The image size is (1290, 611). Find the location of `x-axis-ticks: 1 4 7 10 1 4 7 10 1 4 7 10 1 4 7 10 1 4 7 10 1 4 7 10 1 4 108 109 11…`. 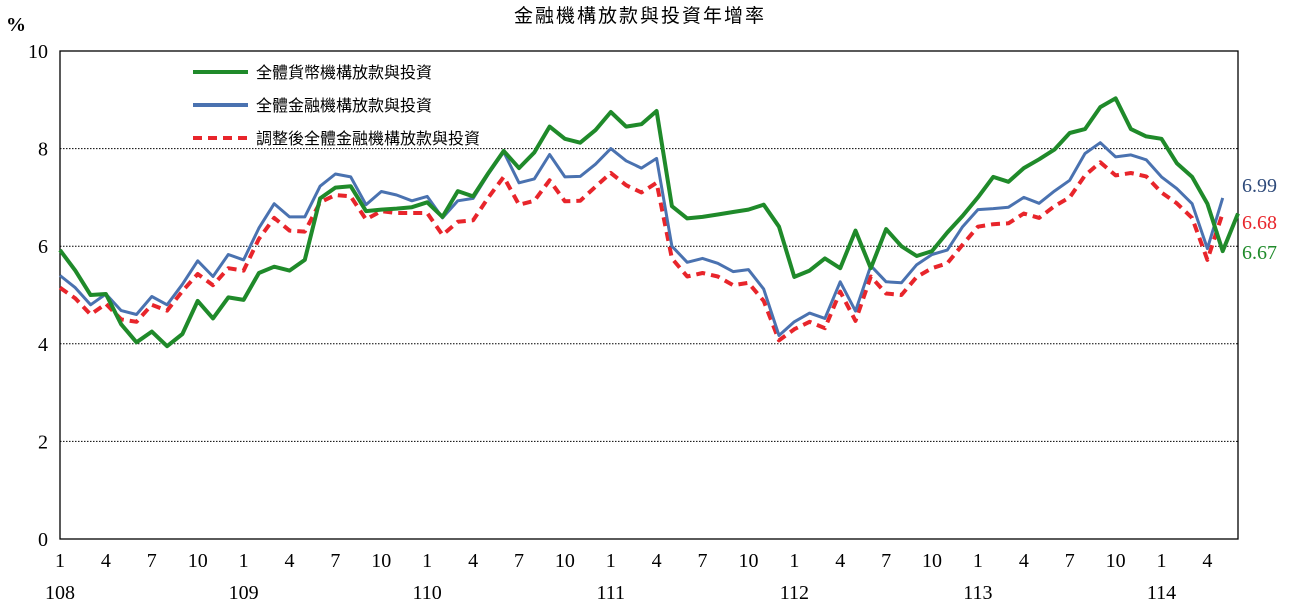

x-axis-ticks: 1 4 7 10 1 4 7 10 1 4 7 10 1 4 7 10 1 4 7 10 1 4 7 10 1 4 108 109 11… is located at coordinates (628, 577).